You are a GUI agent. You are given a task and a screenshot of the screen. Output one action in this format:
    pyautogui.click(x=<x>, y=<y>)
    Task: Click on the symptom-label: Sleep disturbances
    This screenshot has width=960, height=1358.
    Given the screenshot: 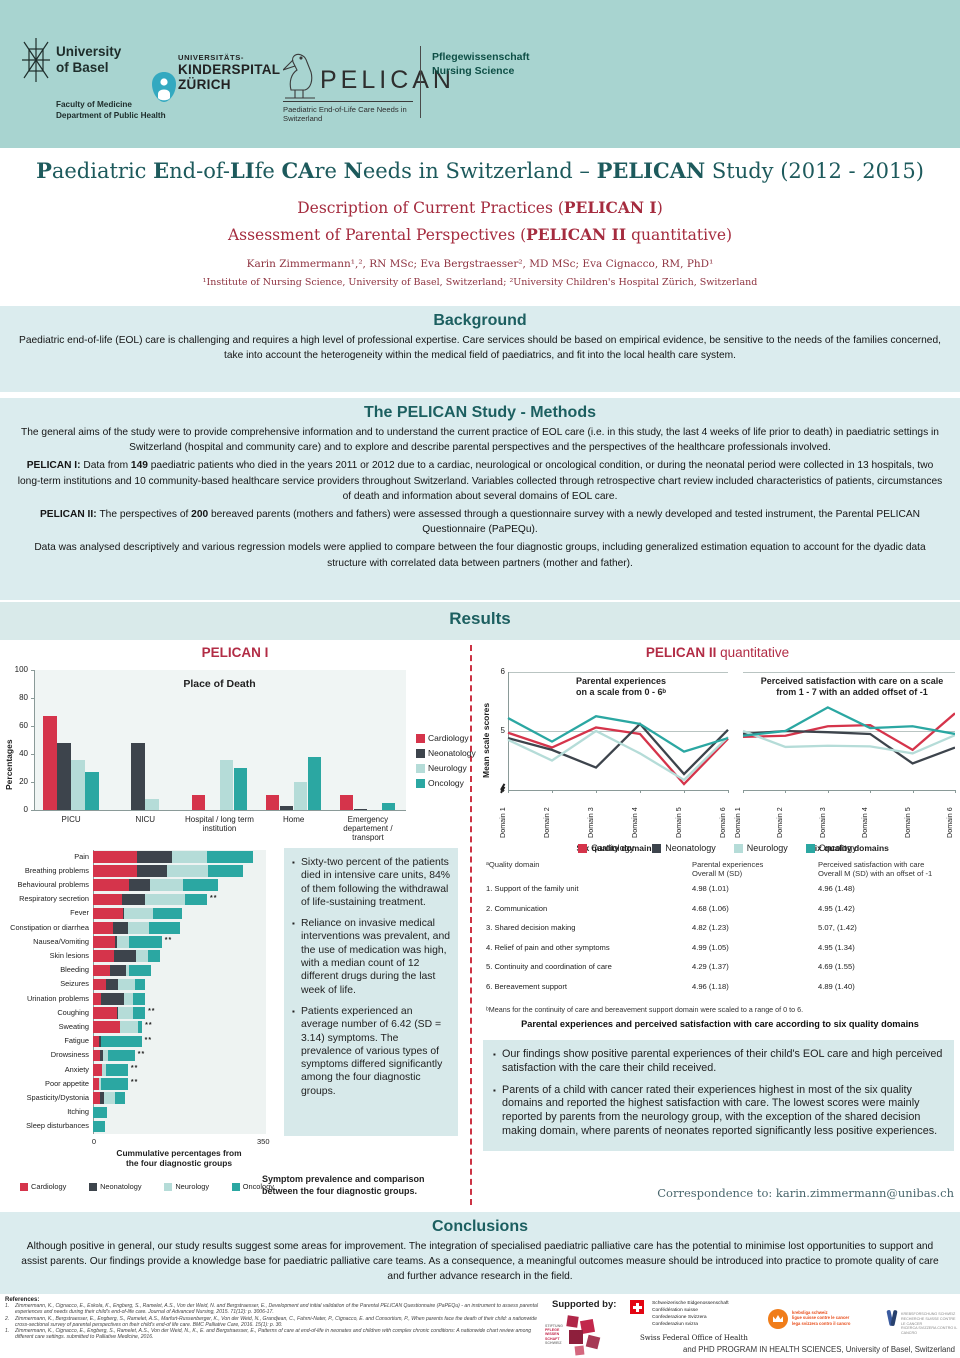 What is the action you would take?
    pyautogui.click(x=57, y=1126)
    